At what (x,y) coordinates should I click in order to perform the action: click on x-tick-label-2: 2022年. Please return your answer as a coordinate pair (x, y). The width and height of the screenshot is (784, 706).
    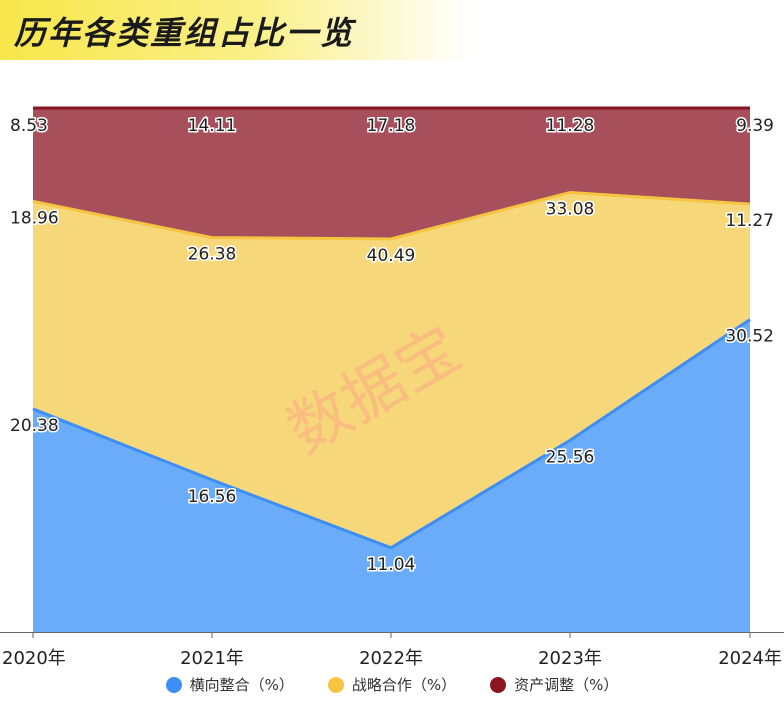
    Looking at the image, I should click on (391, 658).